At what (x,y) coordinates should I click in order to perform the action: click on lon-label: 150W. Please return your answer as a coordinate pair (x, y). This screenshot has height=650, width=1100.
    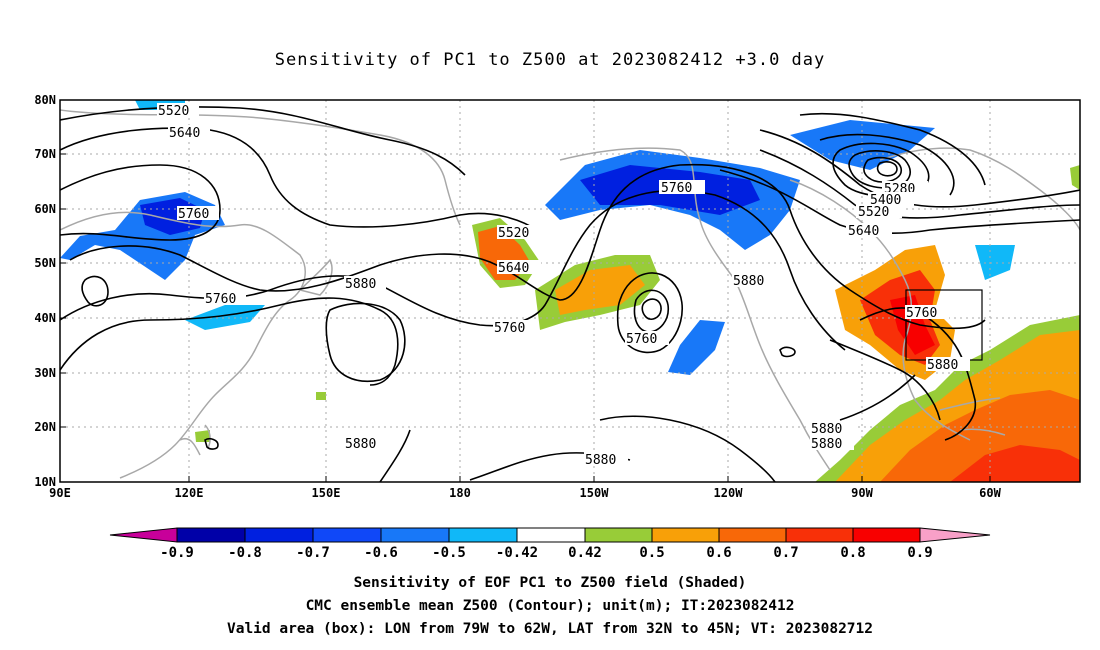
    Looking at the image, I should click on (595, 493).